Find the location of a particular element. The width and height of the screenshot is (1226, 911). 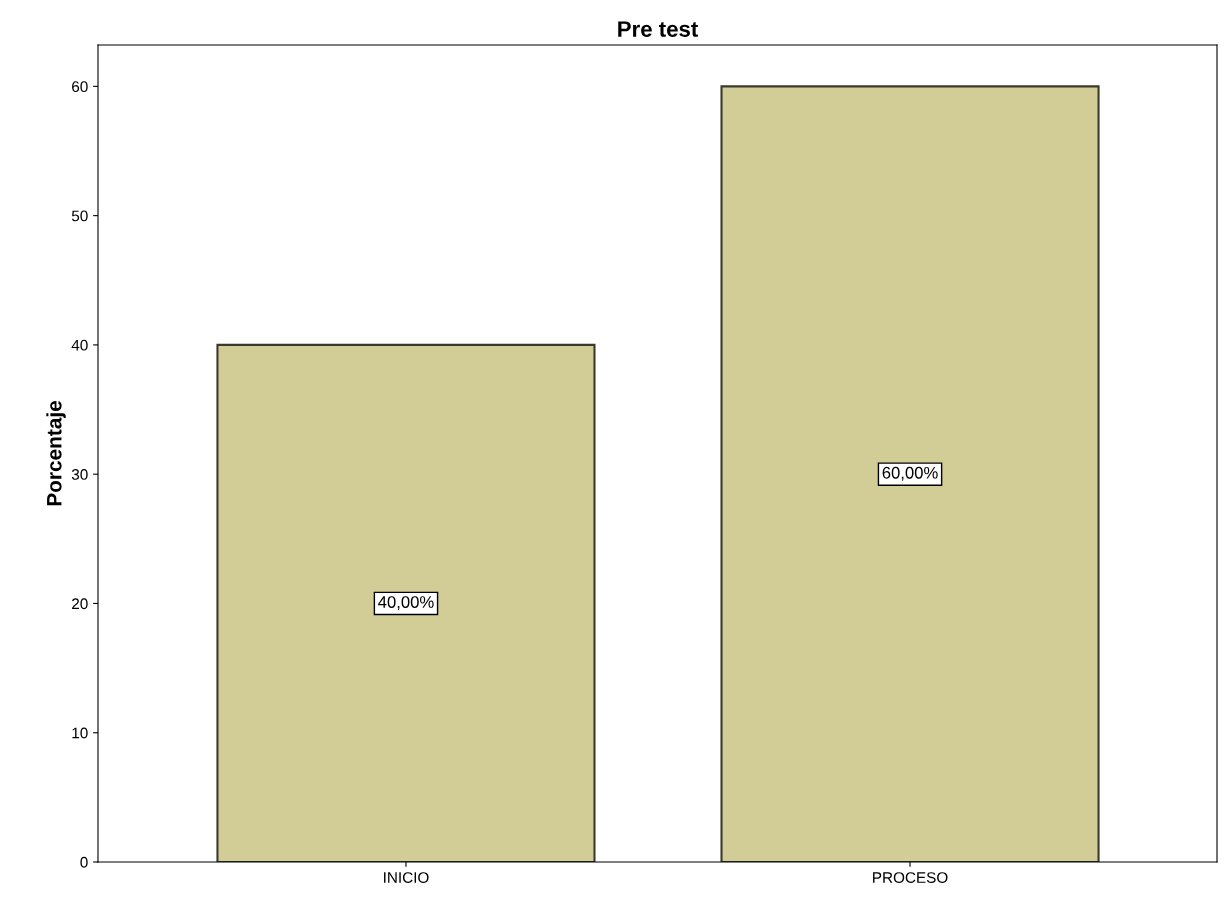

y-tick-label: 30 is located at coordinates (79, 474).